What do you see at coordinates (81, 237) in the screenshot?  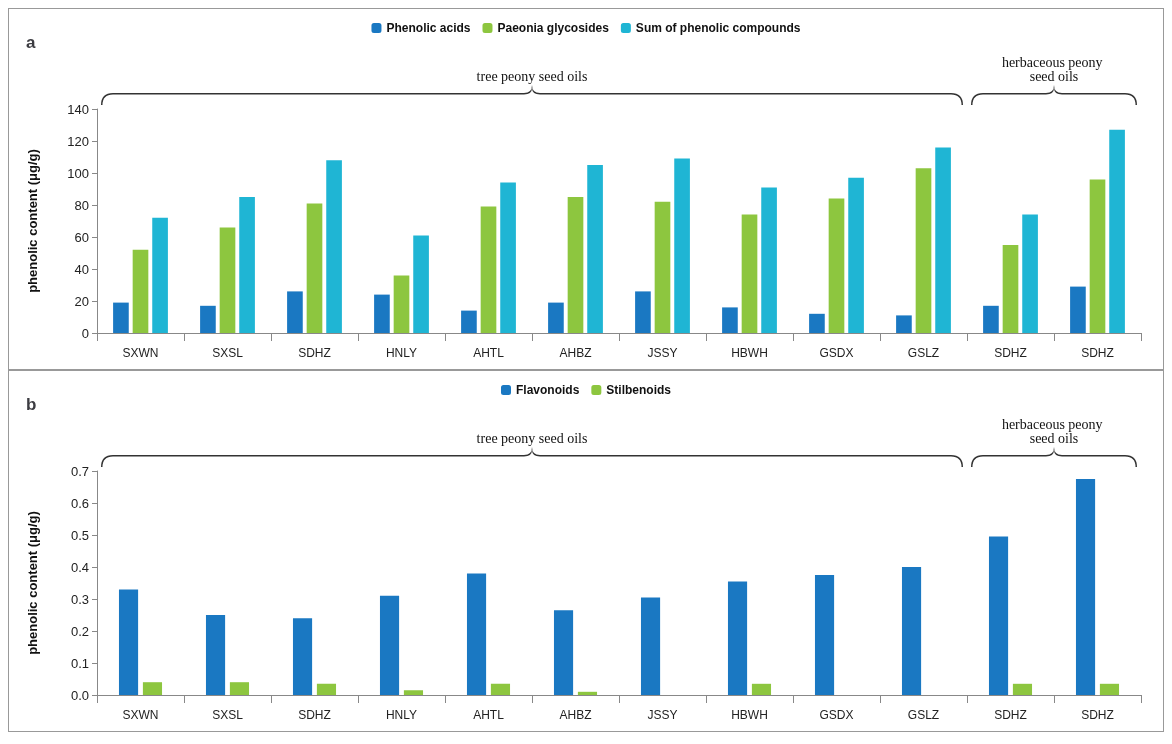 I see `y-tick-label: 60` at bounding box center [81, 237].